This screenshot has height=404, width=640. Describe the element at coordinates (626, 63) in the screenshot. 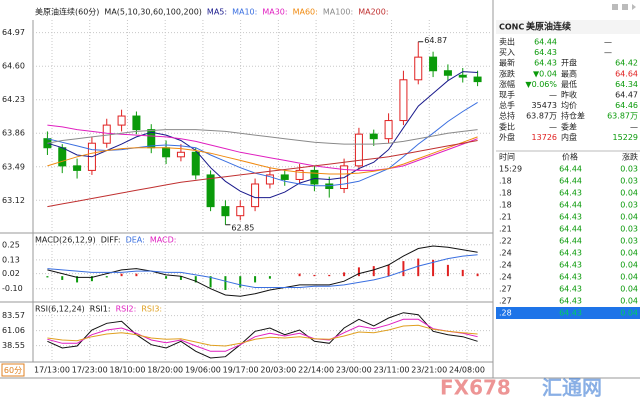

I see `quote-value: 64.42` at that location.